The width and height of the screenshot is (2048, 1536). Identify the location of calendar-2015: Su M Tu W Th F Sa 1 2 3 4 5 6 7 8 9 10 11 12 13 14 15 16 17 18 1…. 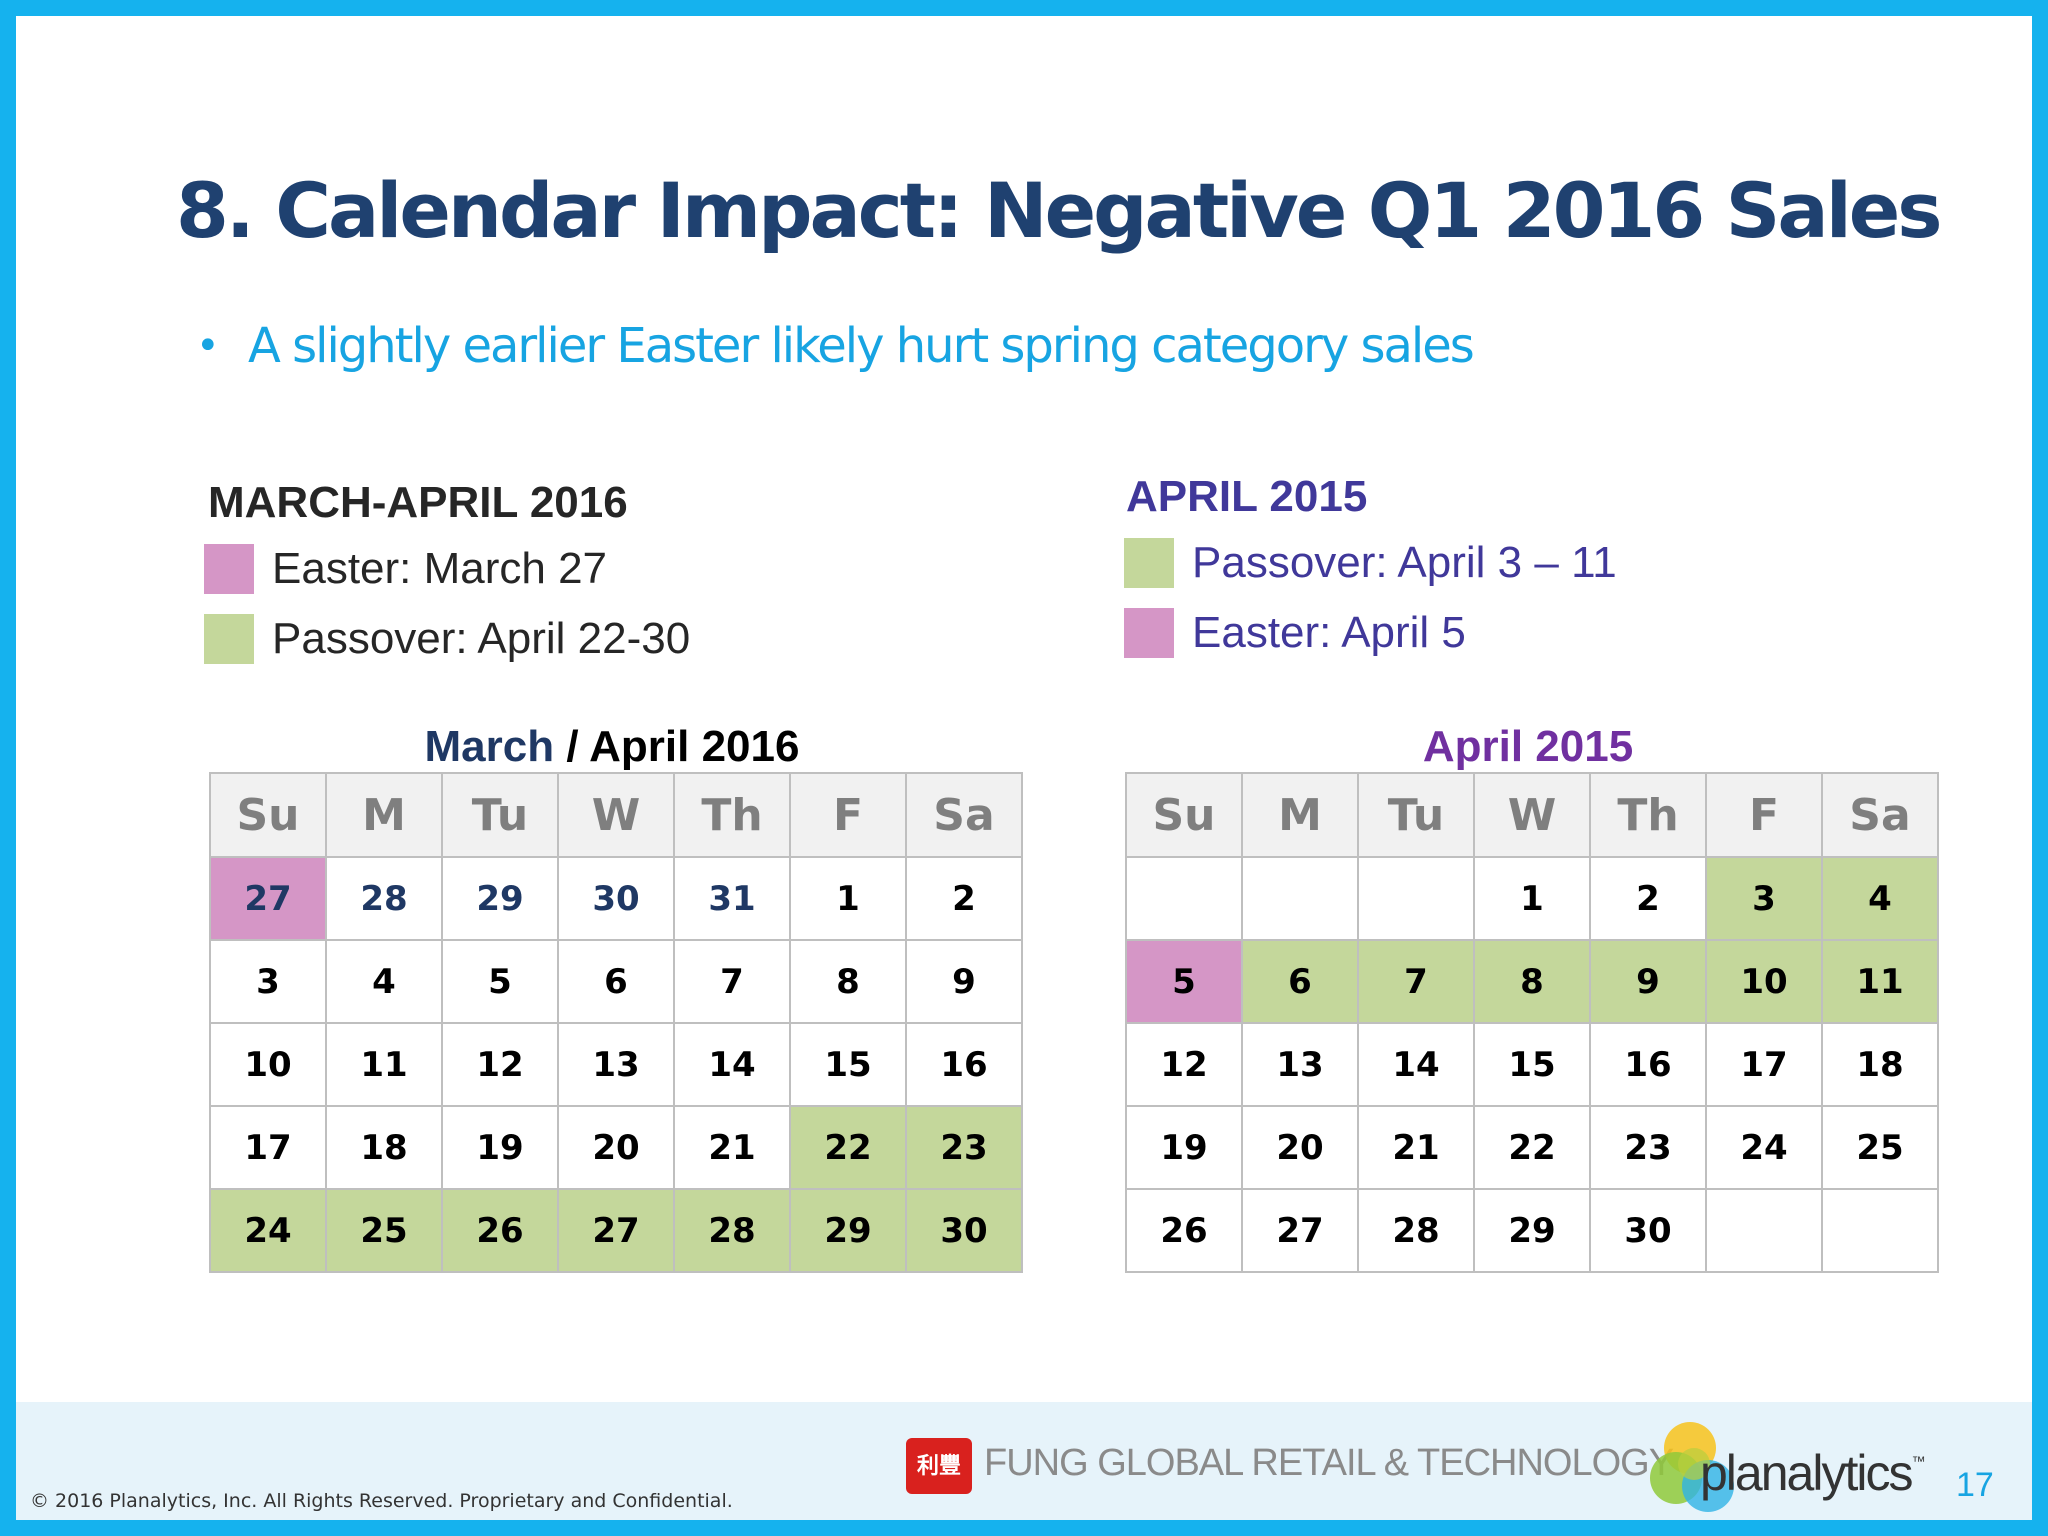
(1532, 1022).